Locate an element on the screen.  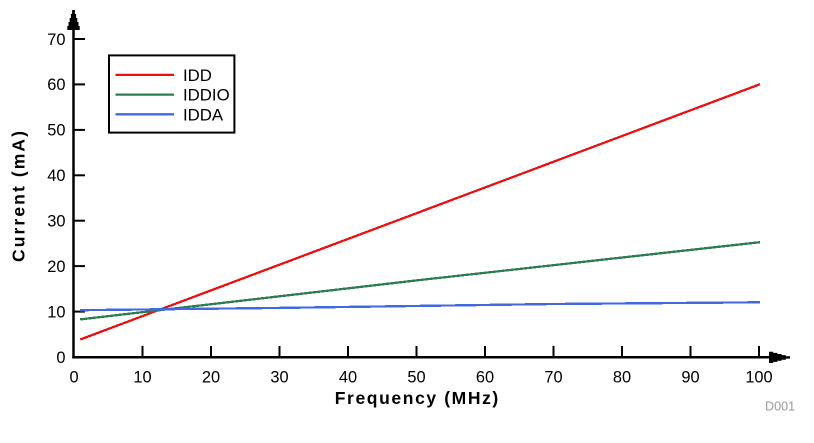
svg-text: IDD is located at coordinates (197, 75).